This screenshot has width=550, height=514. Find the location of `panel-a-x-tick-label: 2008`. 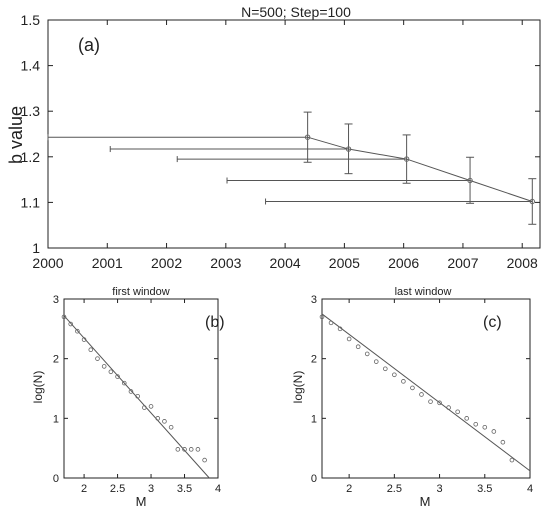

panel-a-x-tick-label: 2008 is located at coordinates (522, 263).